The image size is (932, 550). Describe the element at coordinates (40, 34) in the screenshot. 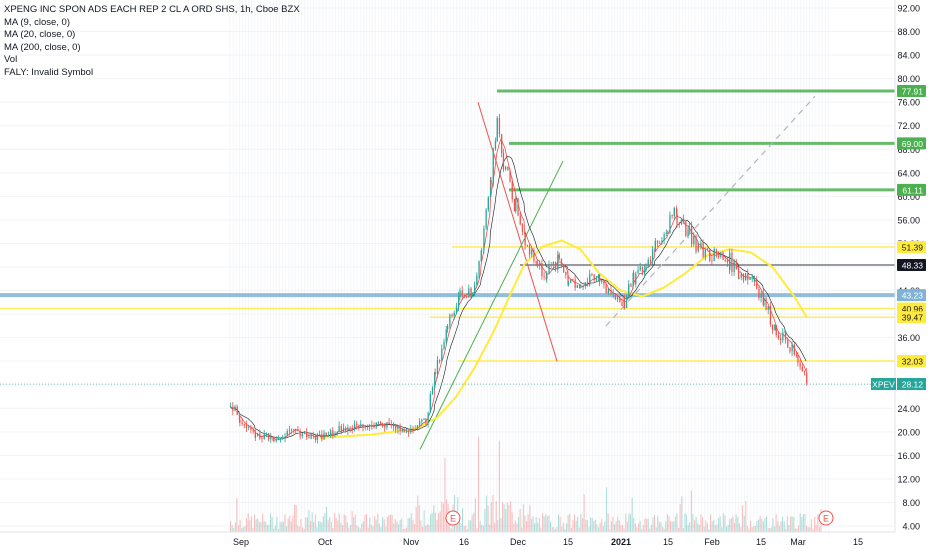

I see `legend-ma20: MA (20, close, 0)` at that location.